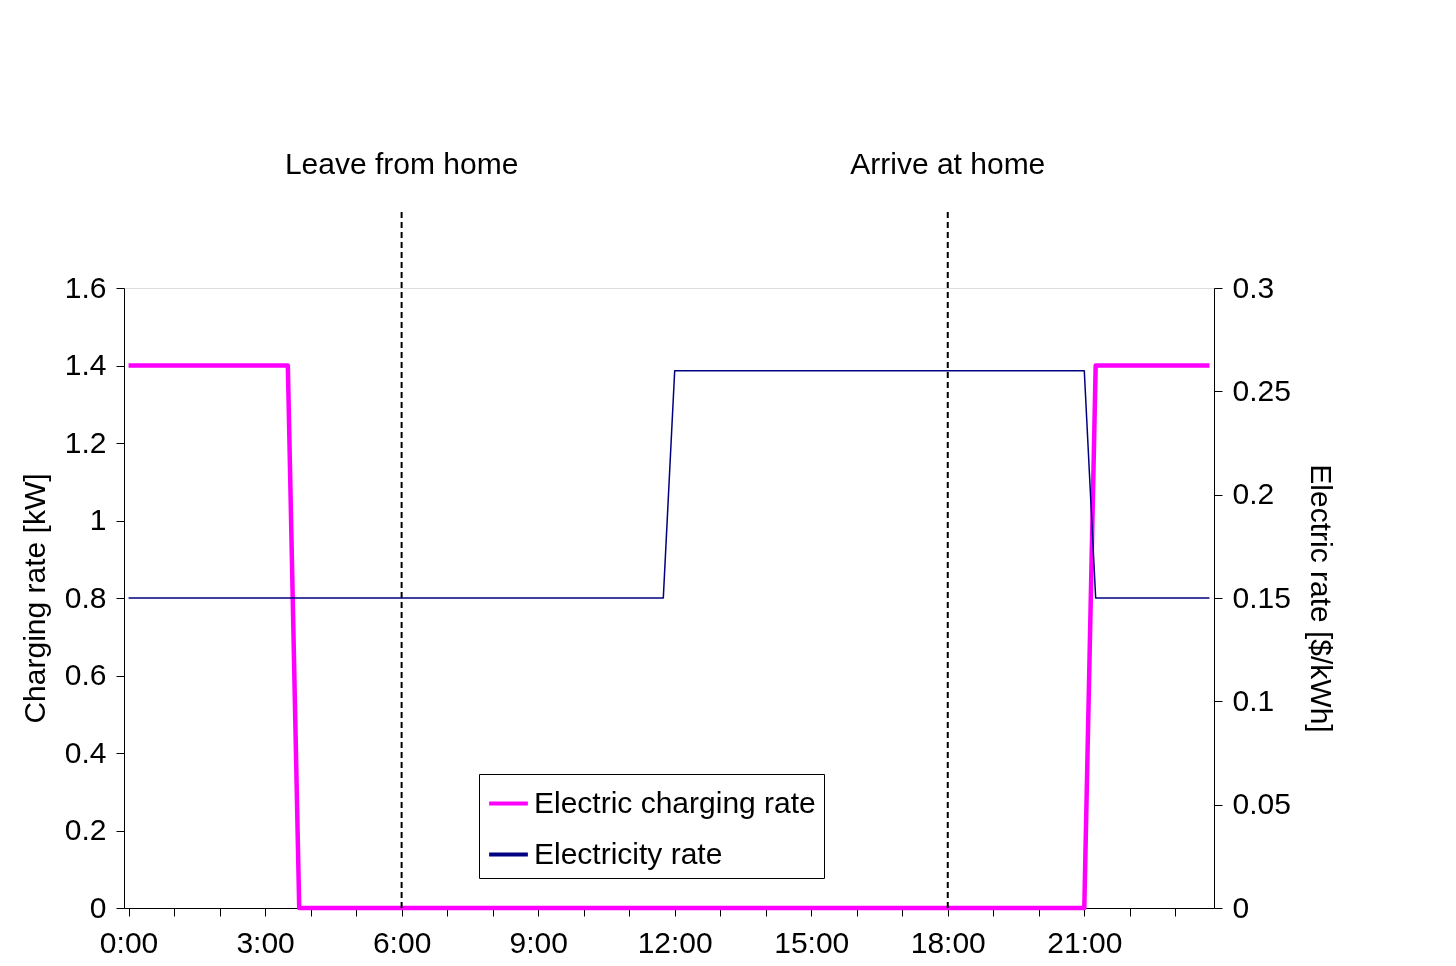 This screenshot has height=966, width=1456. Describe the element at coordinates (129, 942) in the screenshot. I see `x-tick-label: 0:00` at that location.